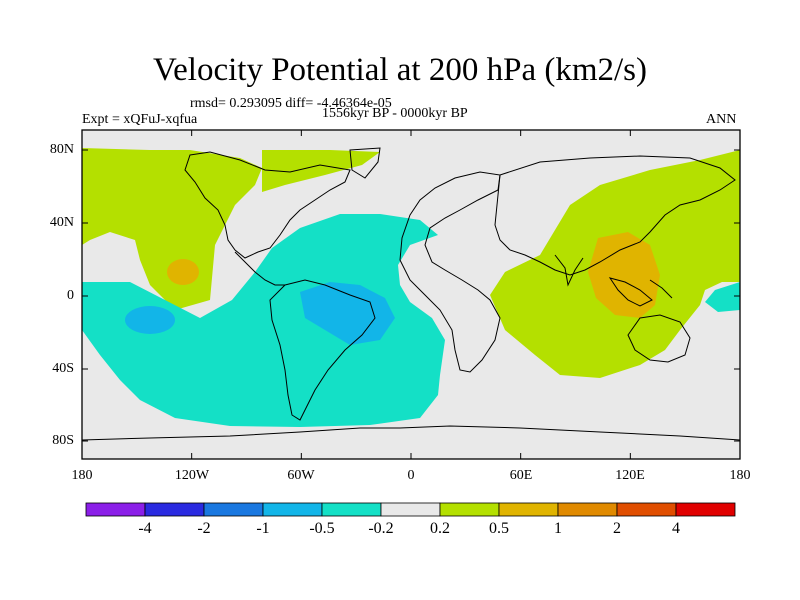  I want to click on lat-tick-label: 0, so click(70, 295).